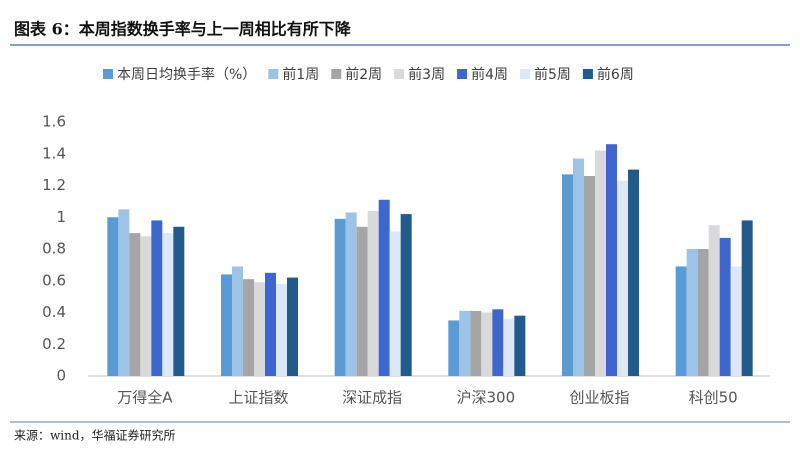 The height and width of the screenshot is (450, 800). What do you see at coordinates (54, 312) in the screenshot?
I see `y-tick-label: 0.4` at bounding box center [54, 312].